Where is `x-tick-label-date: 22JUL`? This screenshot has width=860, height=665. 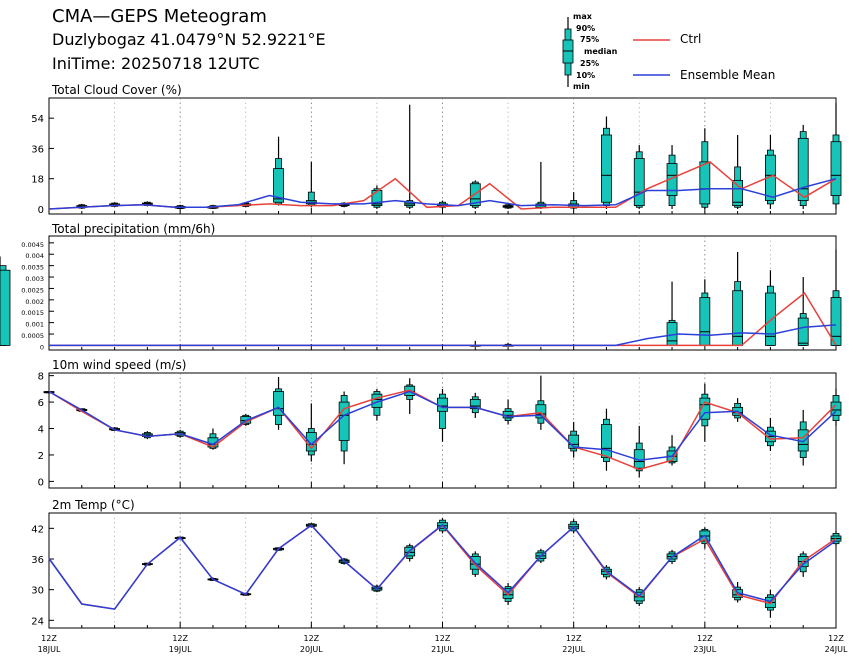 x-tick-label-date: 22JUL is located at coordinates (573, 649).